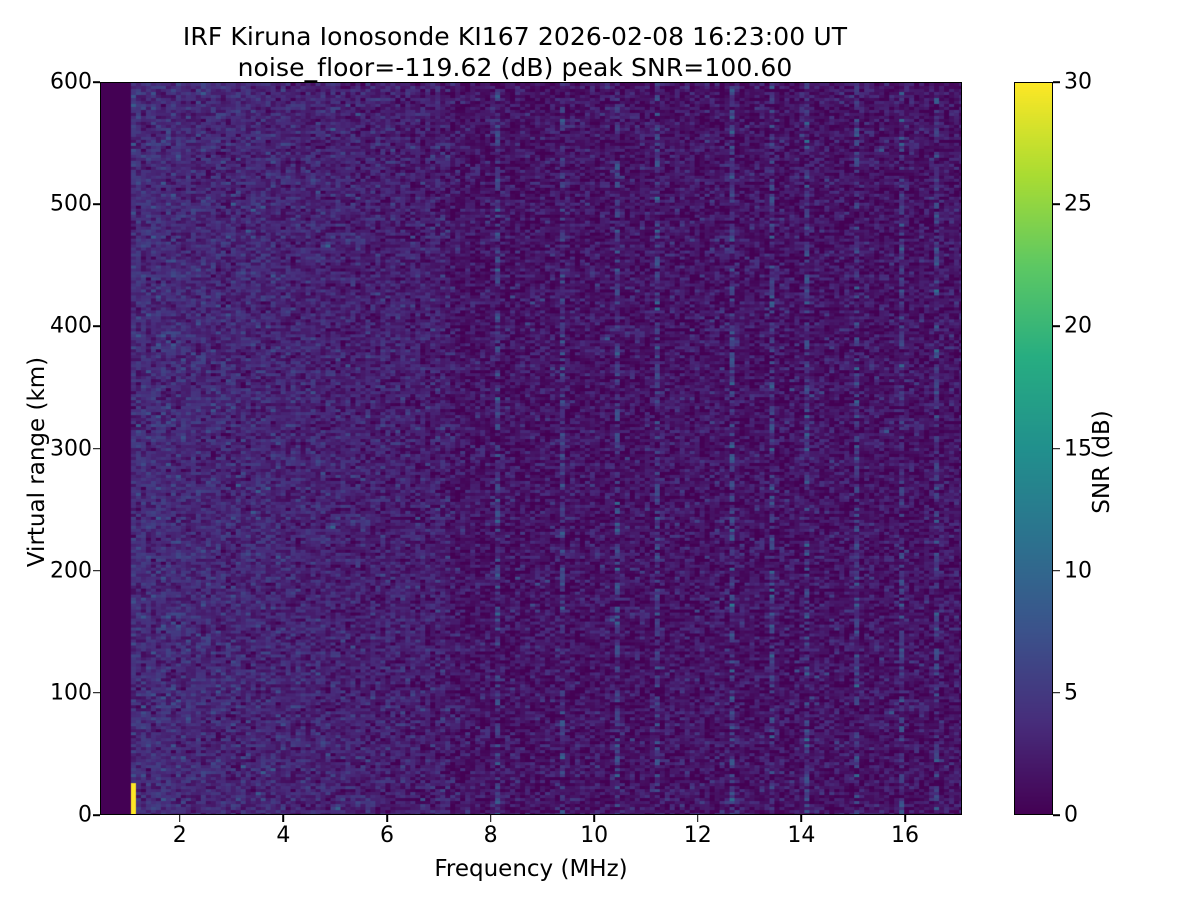 The height and width of the screenshot is (900, 1200). Describe the element at coordinates (71, 82) in the screenshot. I see `y-tick-label: 600` at that location.